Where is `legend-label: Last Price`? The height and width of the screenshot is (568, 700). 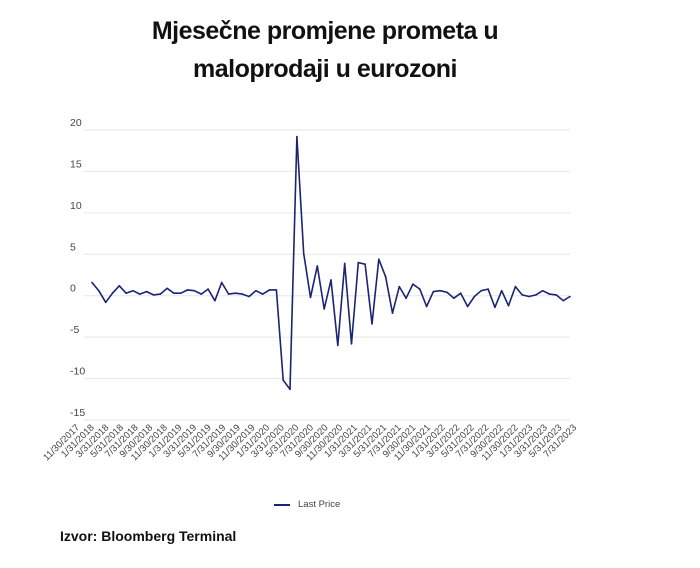 legend-label: Last Price is located at coordinates (319, 504).